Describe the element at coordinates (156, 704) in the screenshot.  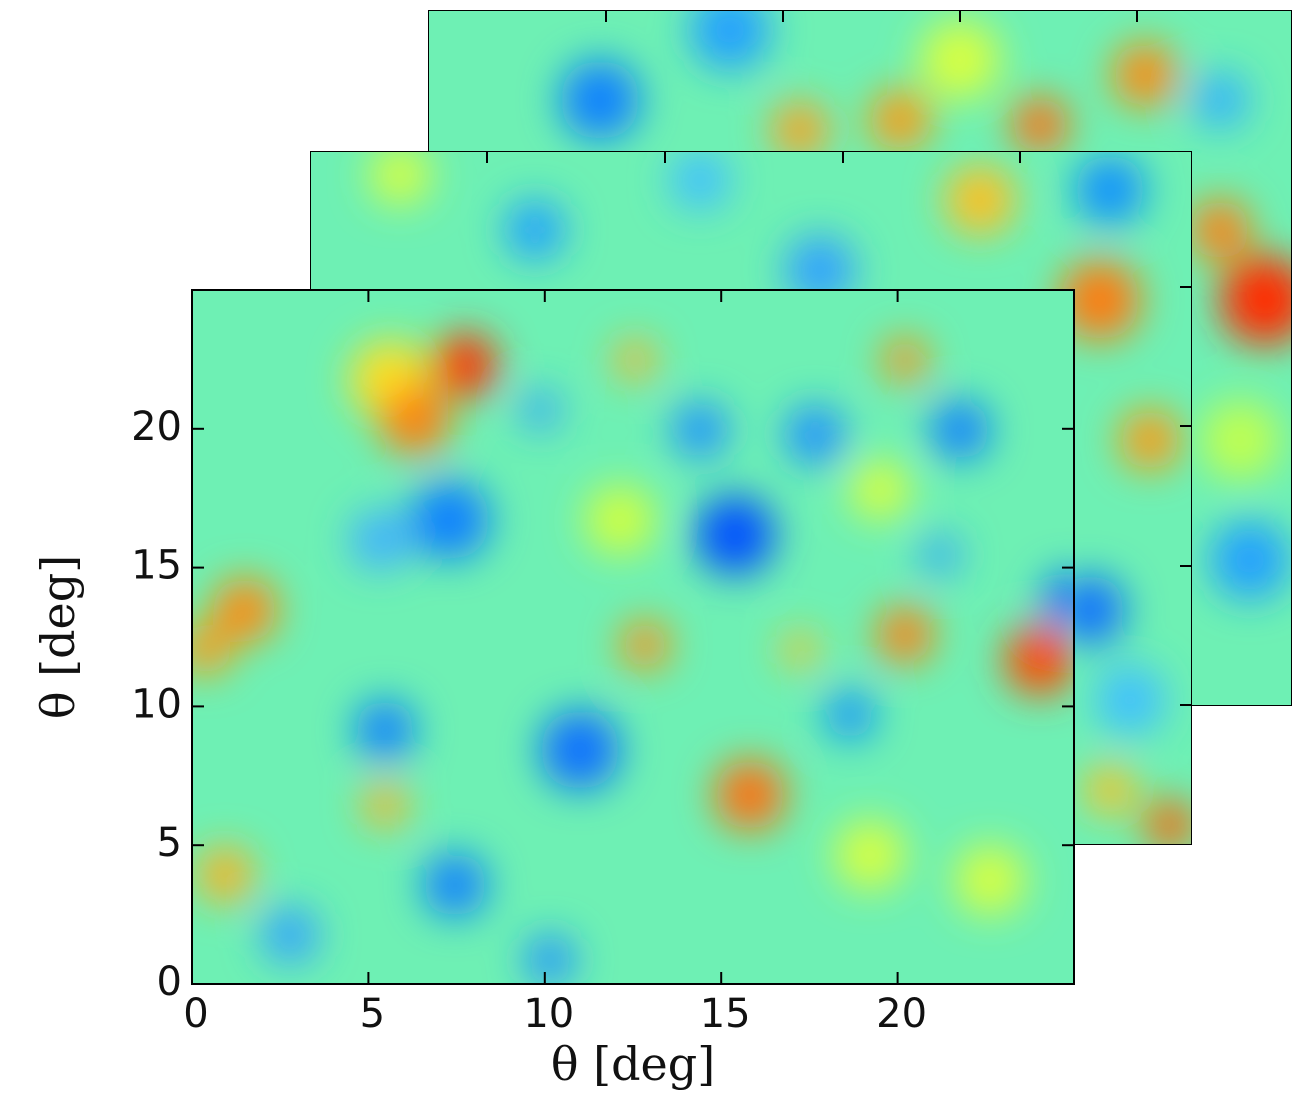
I see `y-tick-label: 10` at that location.